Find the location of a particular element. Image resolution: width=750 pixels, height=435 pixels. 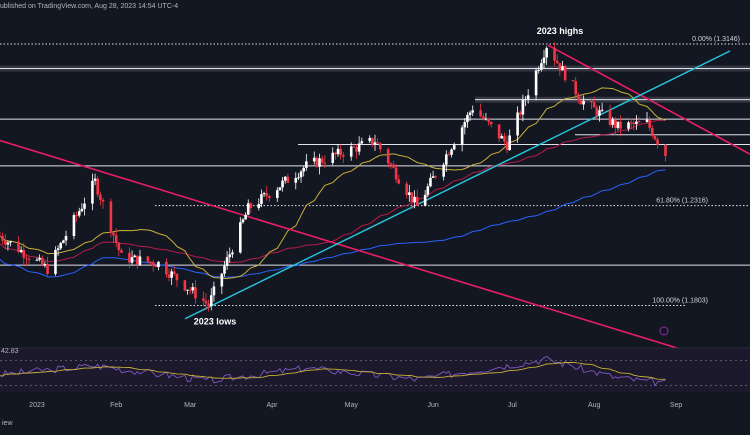

trendline-pink-short is located at coordinates (648, 99).